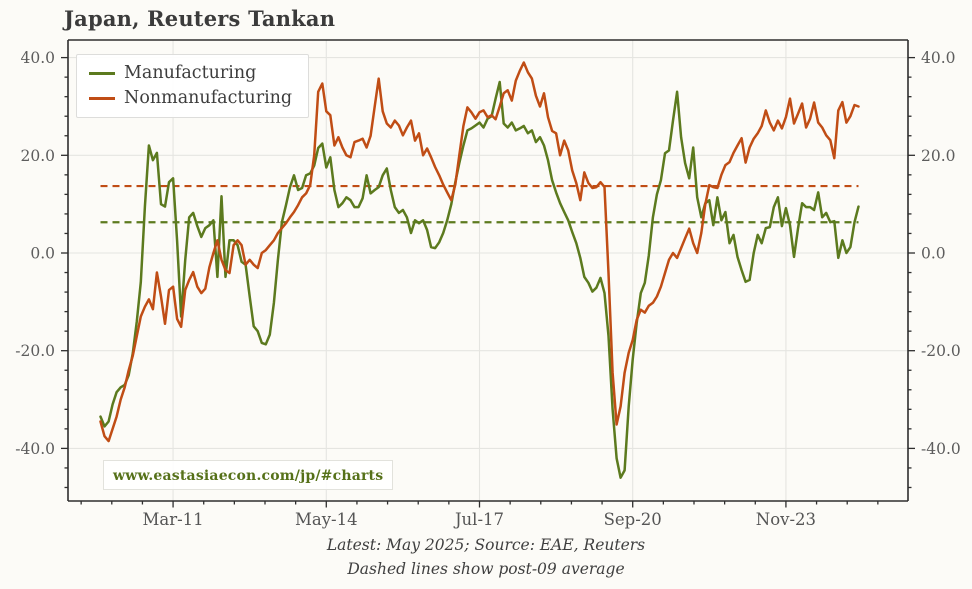 The width and height of the screenshot is (972, 589). Describe the element at coordinates (486, 545) in the screenshot. I see `footer-source: Latest: May 2025; Source: EAE, Reuters` at that location.